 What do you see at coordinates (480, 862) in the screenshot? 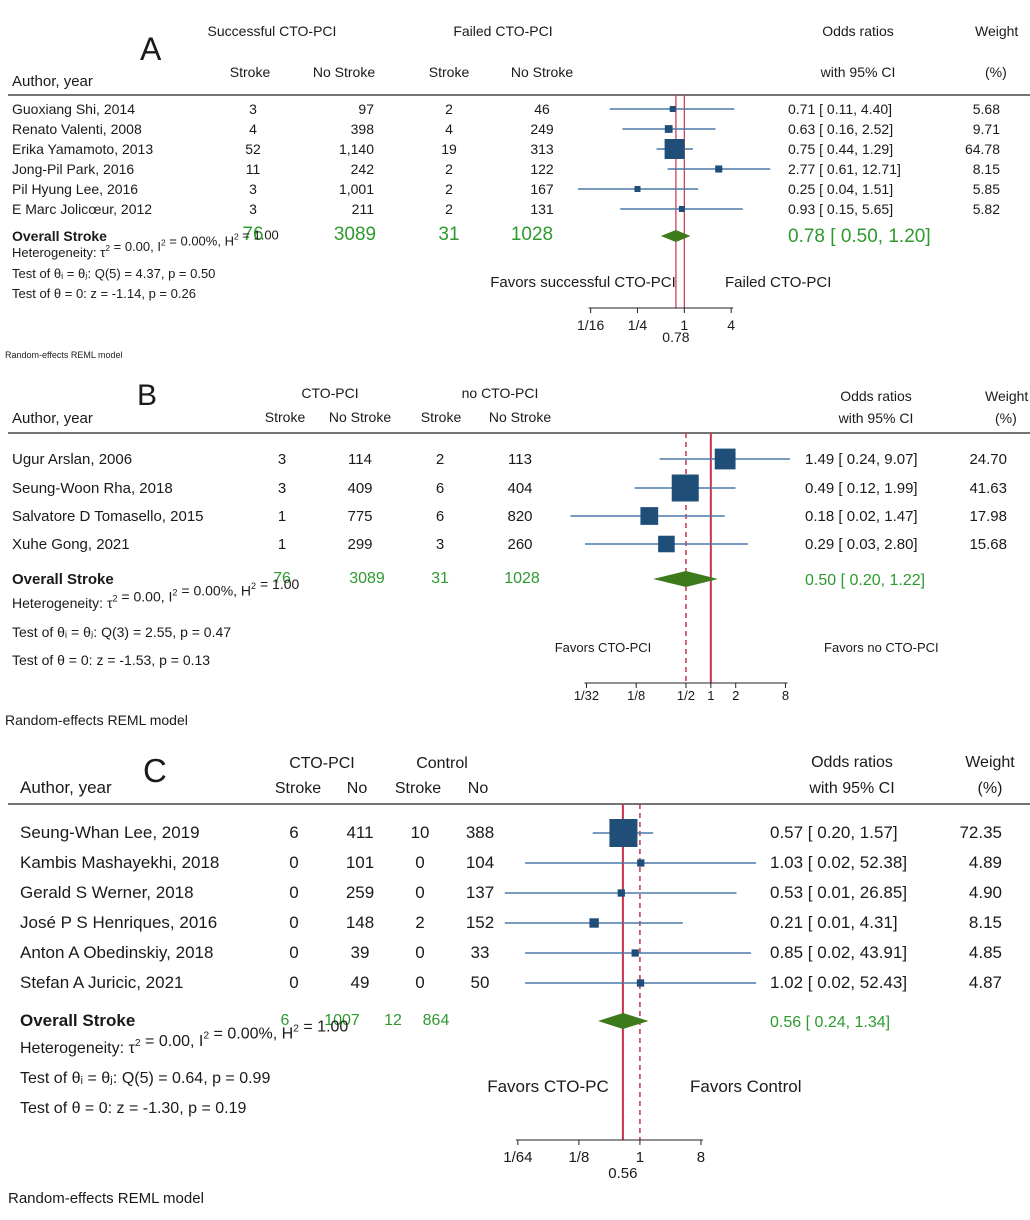
I see `study-count: 104` at bounding box center [480, 862].